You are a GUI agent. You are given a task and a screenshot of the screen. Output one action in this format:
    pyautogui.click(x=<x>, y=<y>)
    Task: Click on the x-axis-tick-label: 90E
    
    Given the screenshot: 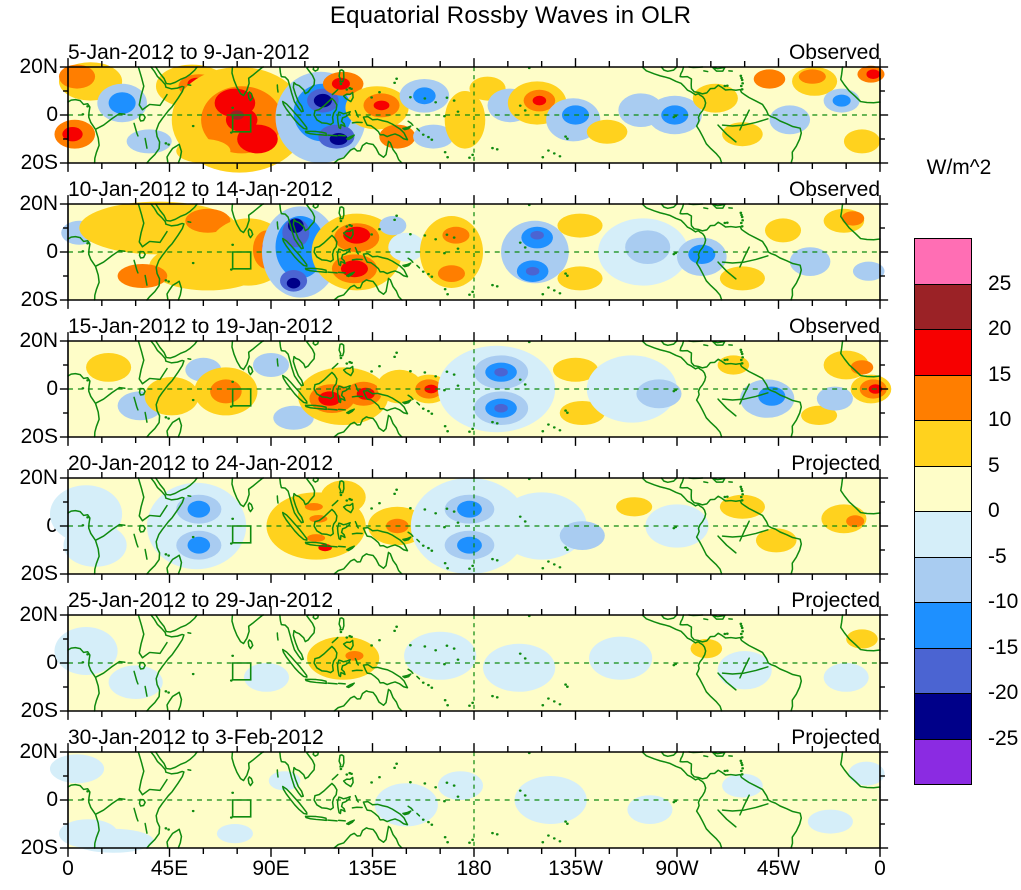 What is the action you would take?
    pyautogui.click(x=271, y=868)
    